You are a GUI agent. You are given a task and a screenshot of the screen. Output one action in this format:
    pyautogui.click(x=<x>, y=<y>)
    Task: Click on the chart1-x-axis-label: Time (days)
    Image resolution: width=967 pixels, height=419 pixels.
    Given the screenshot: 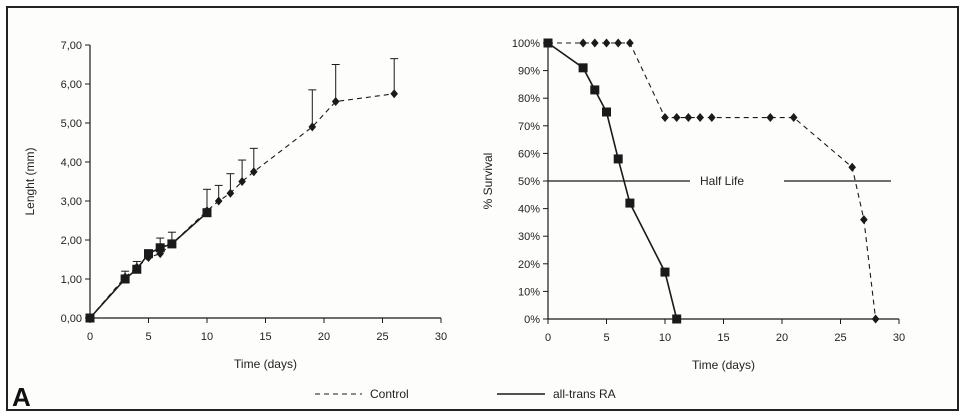 What is the action you would take?
    pyautogui.click(x=265, y=364)
    